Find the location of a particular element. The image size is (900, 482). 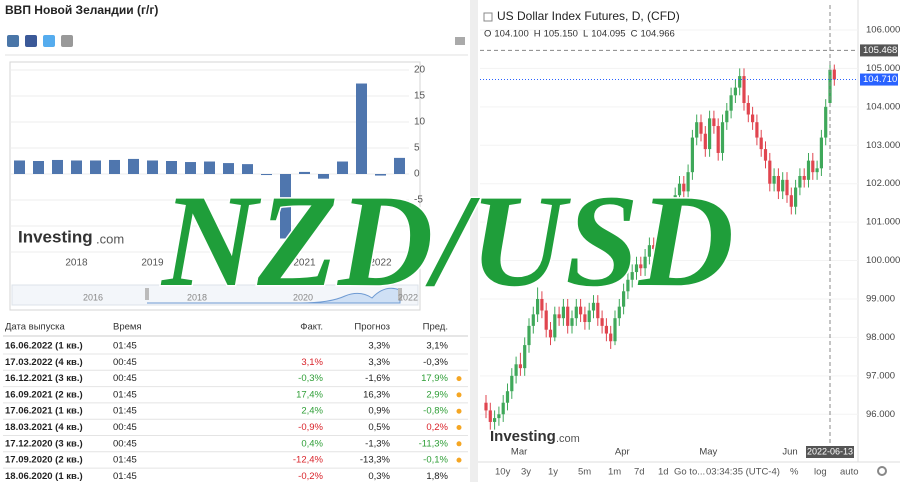

toolbar-button: 3y is located at coordinates (526, 472).